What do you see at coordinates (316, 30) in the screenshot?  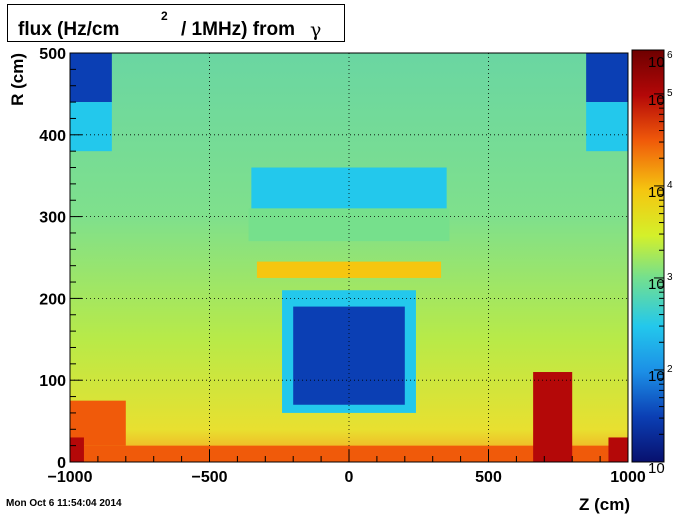 I see `chart-title-symbol: γ` at bounding box center [316, 30].